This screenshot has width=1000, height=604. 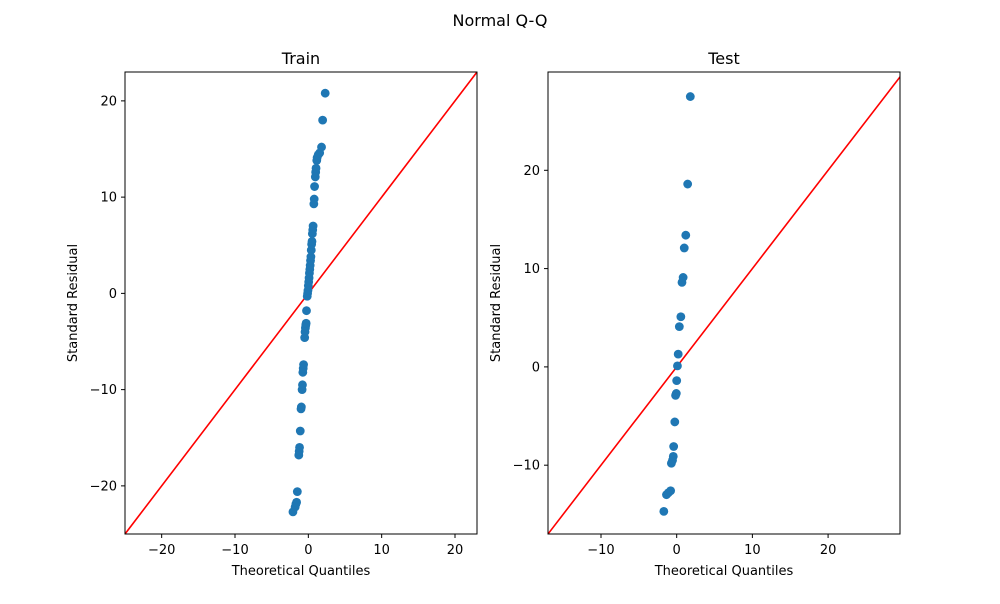 I want to click on figure-title: Normal Q-Q, so click(x=500, y=20).